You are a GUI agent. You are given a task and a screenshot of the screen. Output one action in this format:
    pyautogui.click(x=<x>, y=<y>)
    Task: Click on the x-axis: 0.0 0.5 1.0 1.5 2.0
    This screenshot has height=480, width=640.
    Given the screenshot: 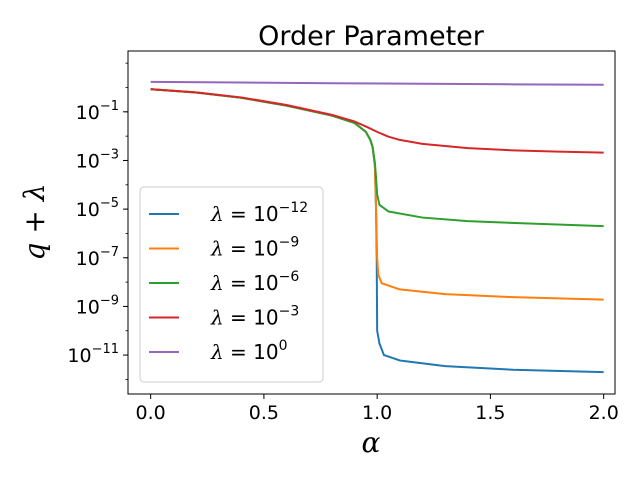 What is the action you would take?
    pyautogui.click(x=377, y=409)
    